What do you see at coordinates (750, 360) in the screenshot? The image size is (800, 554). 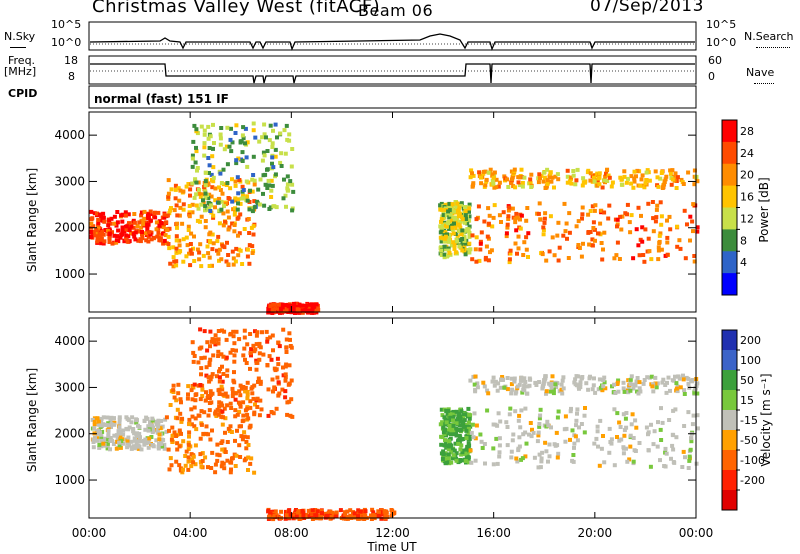 I see `velocity-colorbar-tick-label: 100` at bounding box center [750, 360].